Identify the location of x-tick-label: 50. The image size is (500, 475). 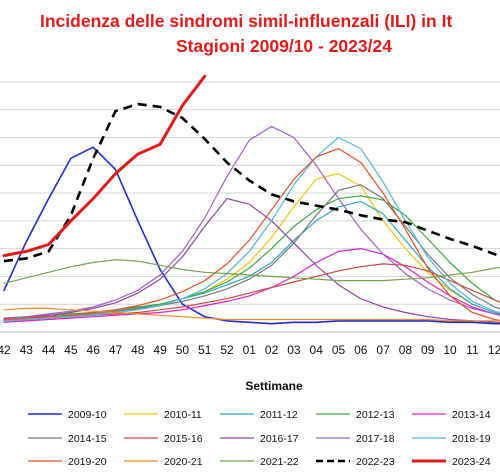
(183, 350).